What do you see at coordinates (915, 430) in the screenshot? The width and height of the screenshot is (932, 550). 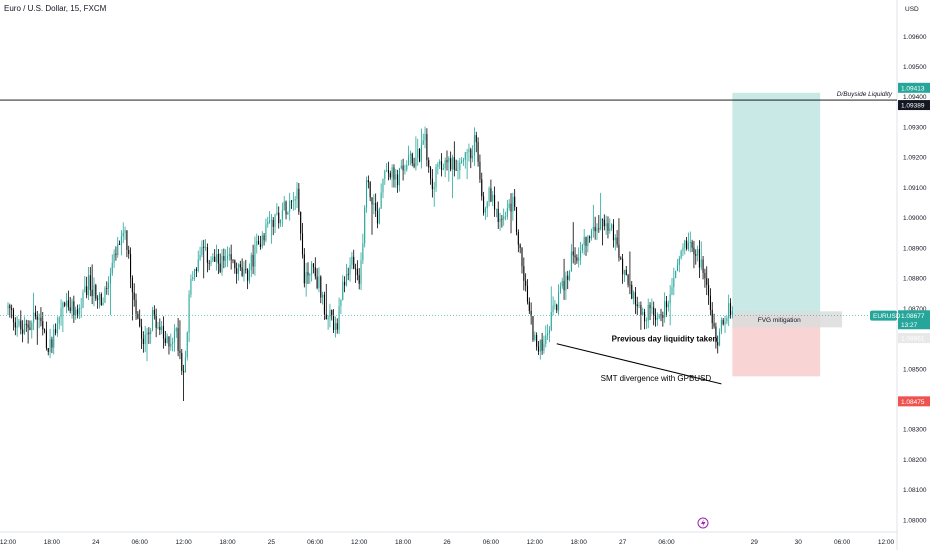 I see `price-tick-label: 1.08300` at bounding box center [915, 430].